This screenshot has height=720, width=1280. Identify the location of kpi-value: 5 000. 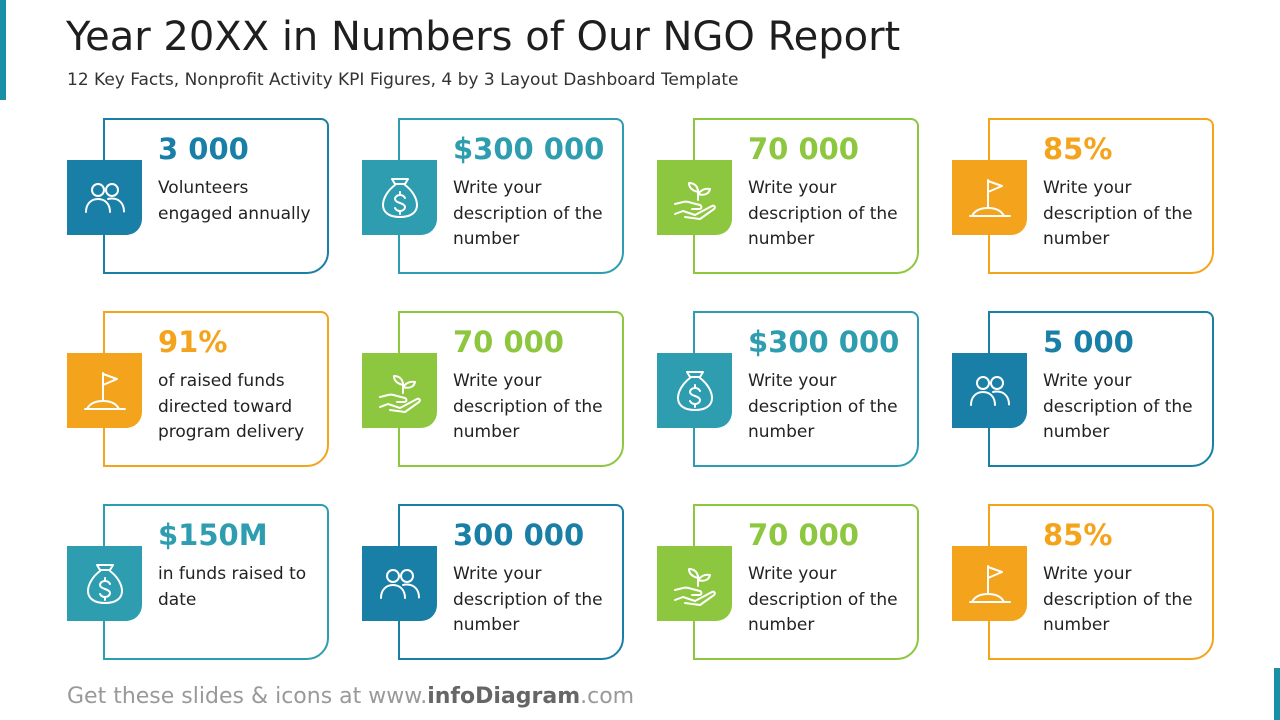
(1088, 342).